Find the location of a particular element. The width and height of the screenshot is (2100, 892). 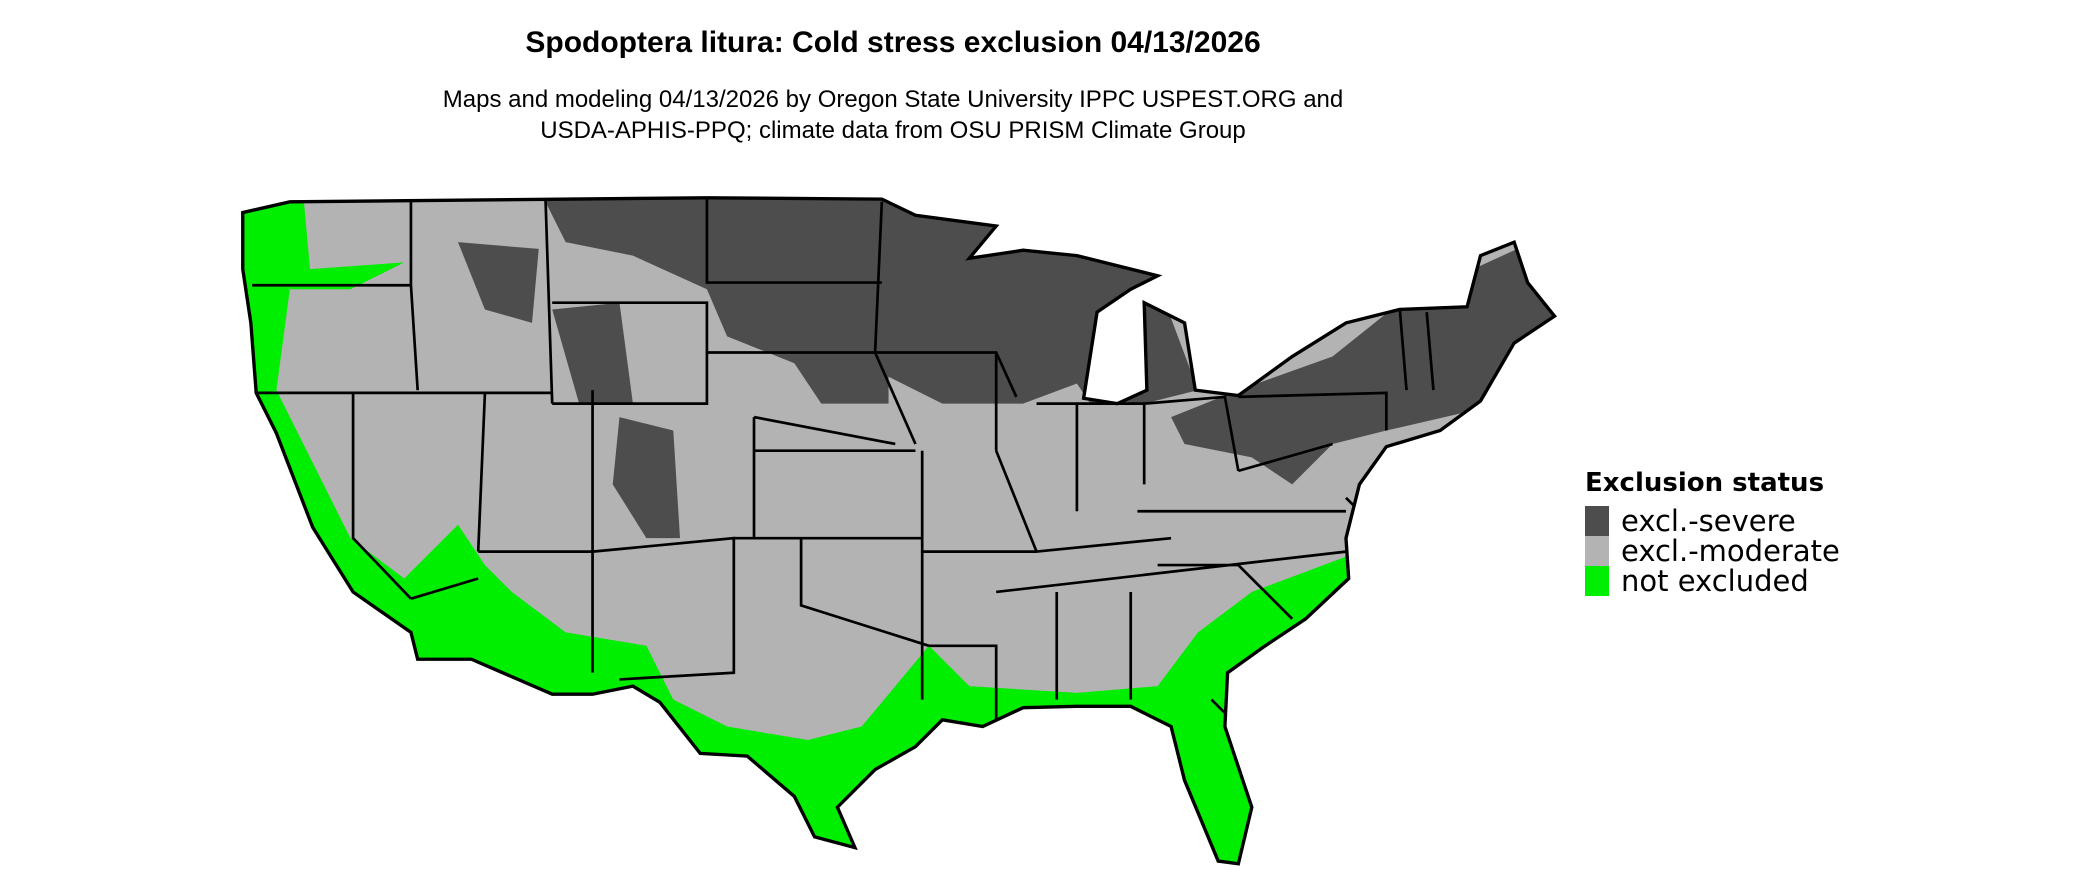

legend-label: excl.-severe is located at coordinates (1708, 521).